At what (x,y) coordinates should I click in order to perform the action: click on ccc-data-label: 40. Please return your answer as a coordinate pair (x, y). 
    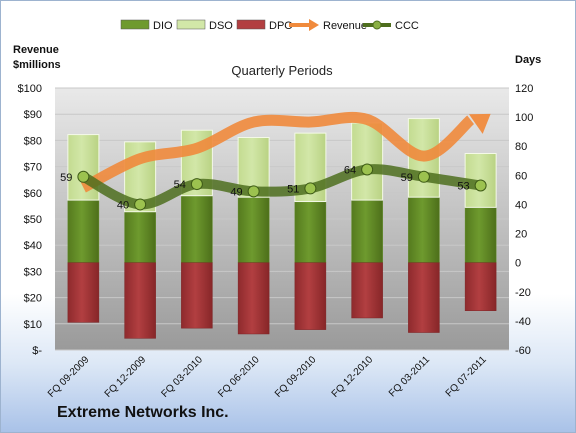
    Looking at the image, I should click on (123, 205).